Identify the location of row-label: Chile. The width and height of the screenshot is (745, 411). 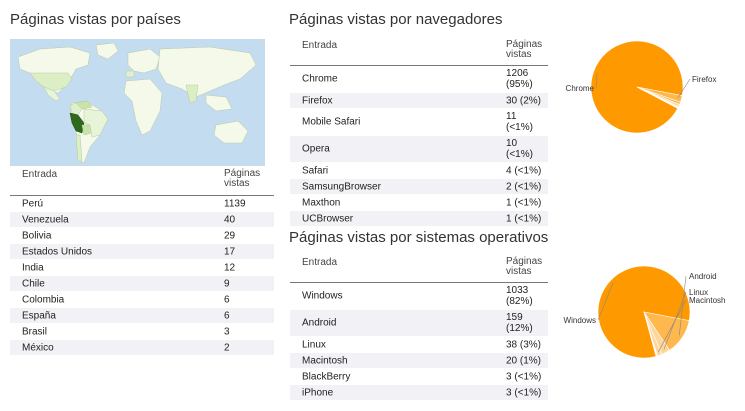
(33, 283).